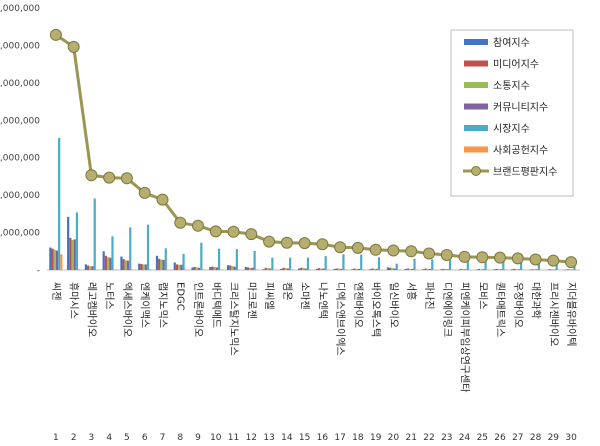 The height and width of the screenshot is (446, 600). What do you see at coordinates (476, 171) in the screenshot?
I see `legend-swatch-point` at bounding box center [476, 171].